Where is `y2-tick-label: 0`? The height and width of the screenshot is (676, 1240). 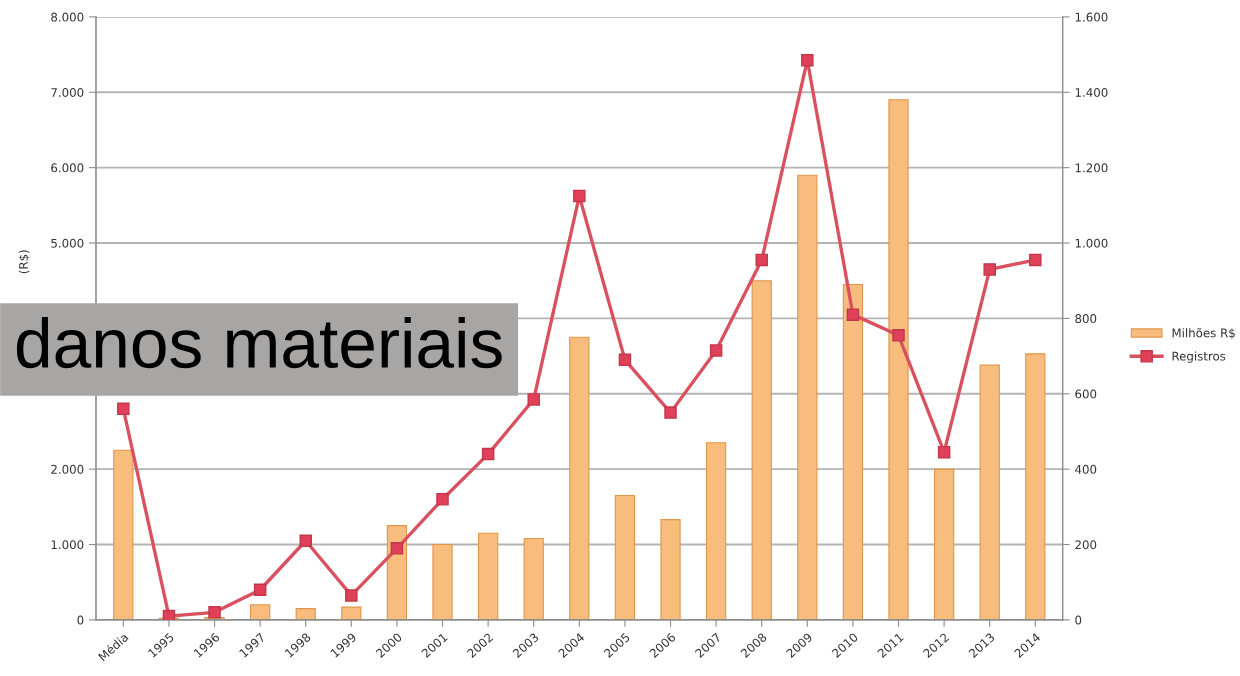 y2-tick-label: 0 is located at coordinates (1078, 620).